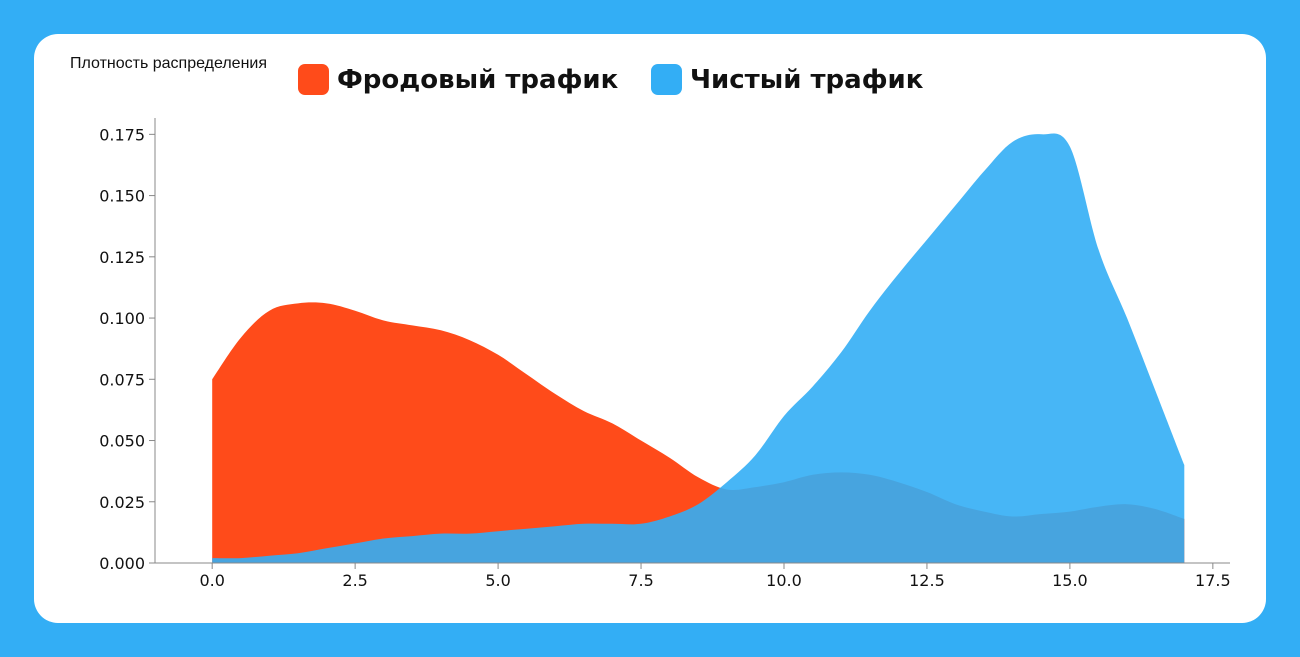  What do you see at coordinates (122, 196) in the screenshot?
I see `y-tick-label: 0.150` at bounding box center [122, 196].